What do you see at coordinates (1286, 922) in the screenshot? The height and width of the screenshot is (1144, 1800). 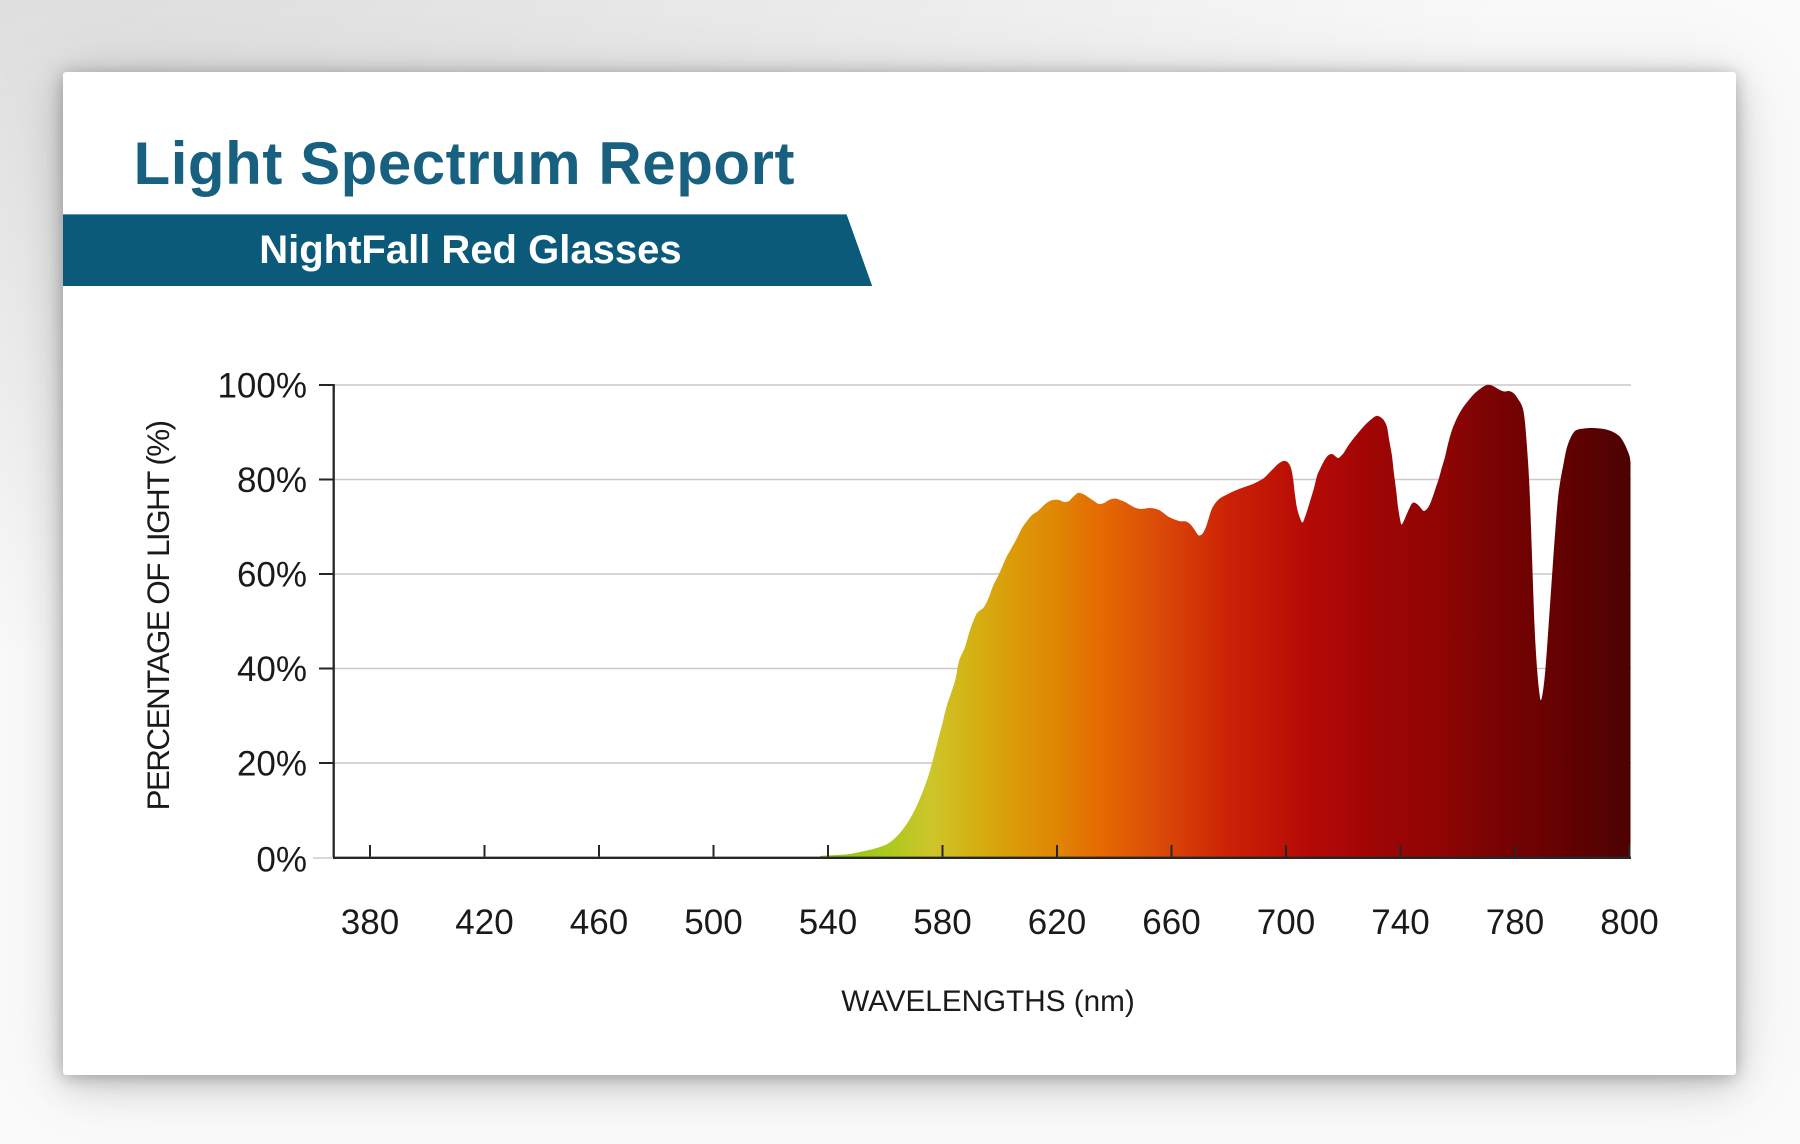 I see `svg-text: 700` at bounding box center [1286, 922].